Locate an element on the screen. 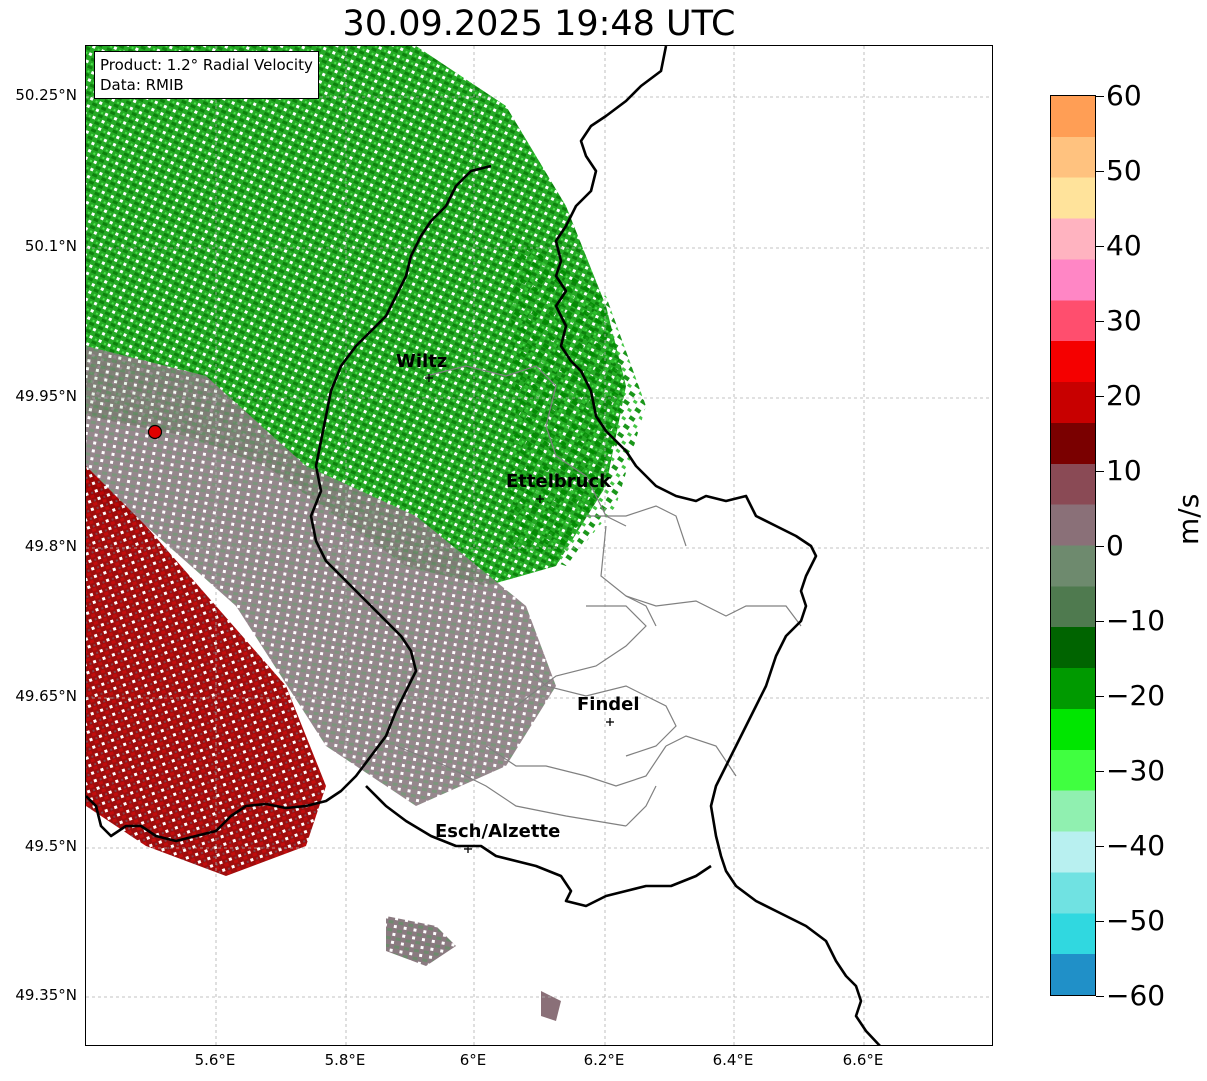 The image size is (1207, 1081). lon-label: 5.8°E is located at coordinates (345, 1060).